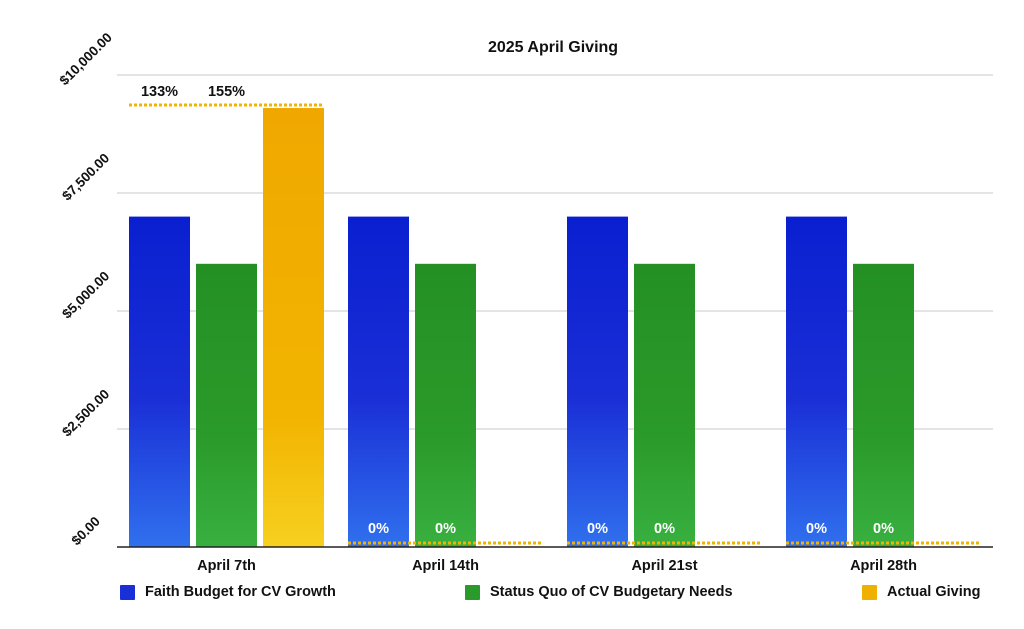 The height and width of the screenshot is (629, 1024). I want to click on x-tick-label: April 21st, so click(664, 566).